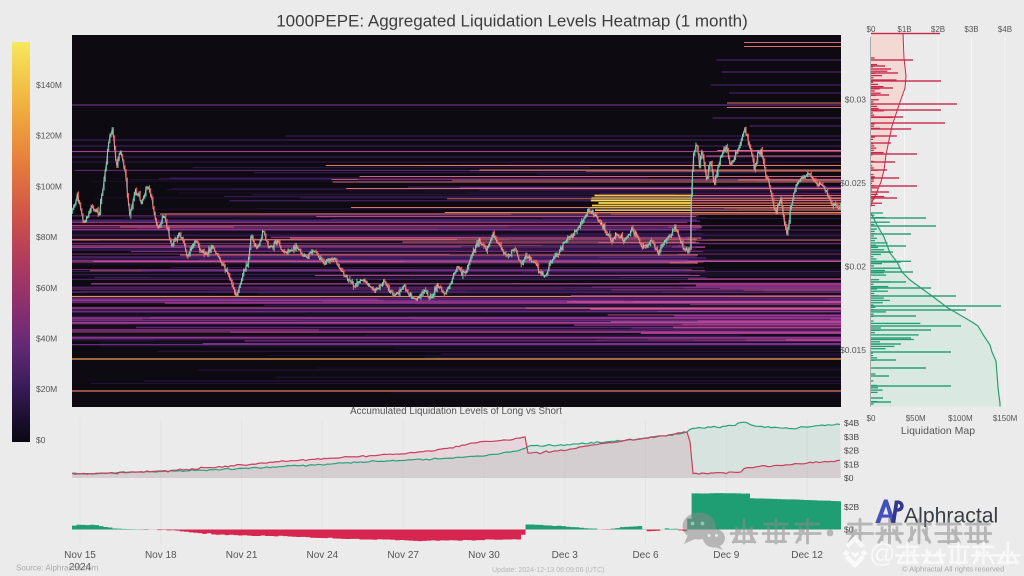 Image resolution: width=1024 pixels, height=576 pixels. Describe the element at coordinates (853, 350) in the screenshot. I see `svg-text: $0.015` at that location.